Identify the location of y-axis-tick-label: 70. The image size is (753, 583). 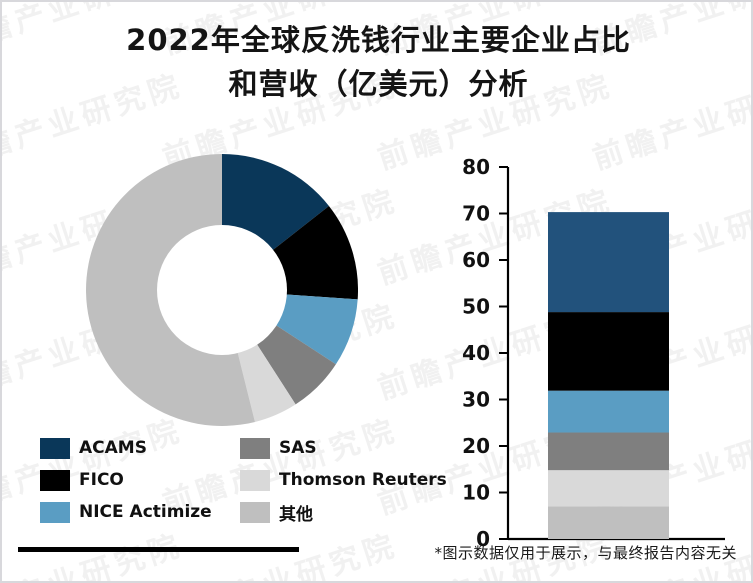
(476, 214).